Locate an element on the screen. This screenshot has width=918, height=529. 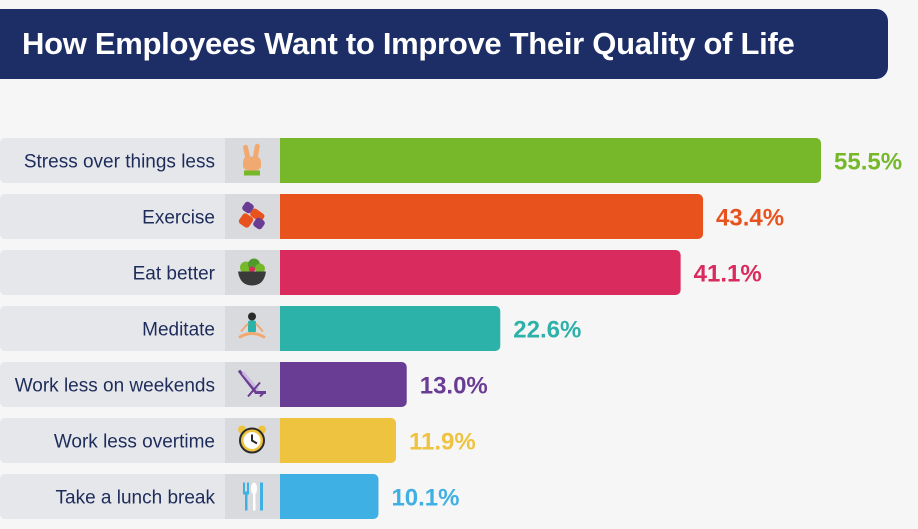
dumbbell-icon is located at coordinates (251, 215).